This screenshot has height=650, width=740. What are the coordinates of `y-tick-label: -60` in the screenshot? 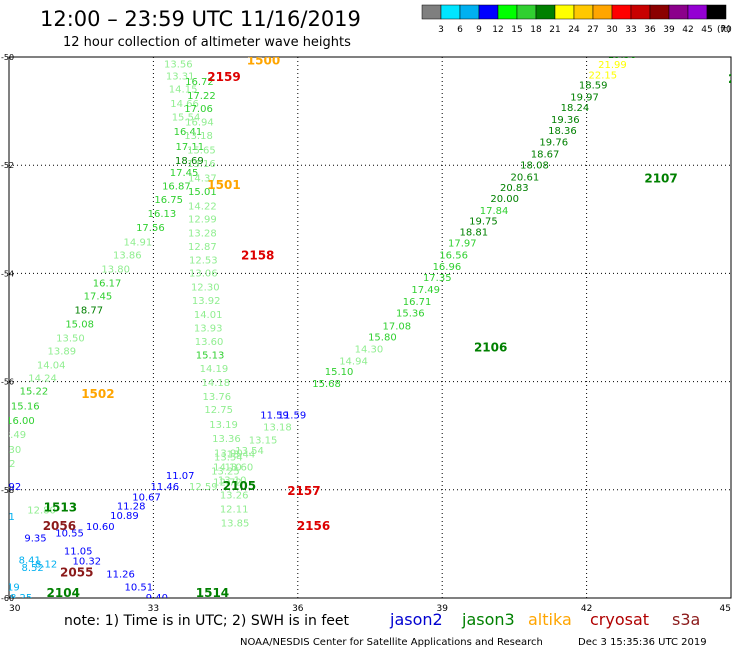 It's located at (7, 598).